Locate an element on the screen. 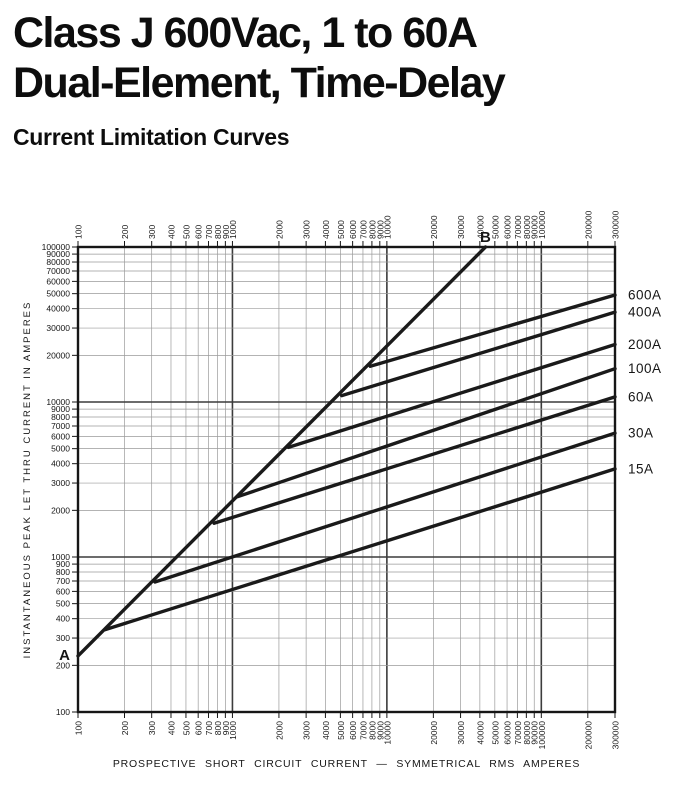  x-tick-label-top: 2000 is located at coordinates (279, 229).